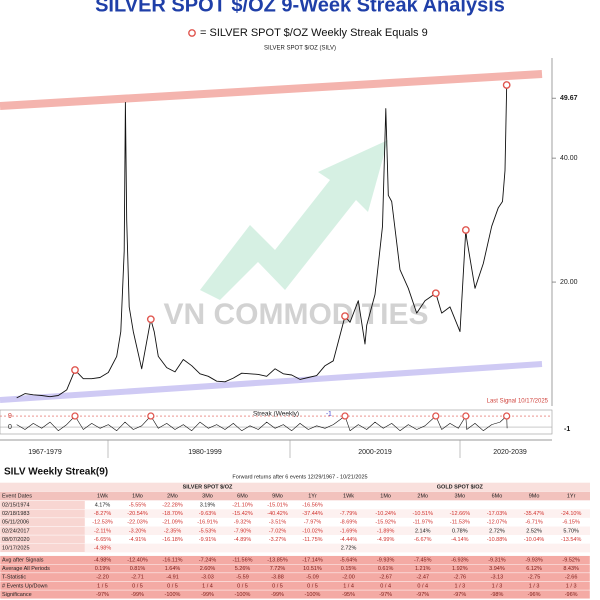  Describe the element at coordinates (137, 496) in the screenshot. I see `table-header-cell: 1Mo` at that location.